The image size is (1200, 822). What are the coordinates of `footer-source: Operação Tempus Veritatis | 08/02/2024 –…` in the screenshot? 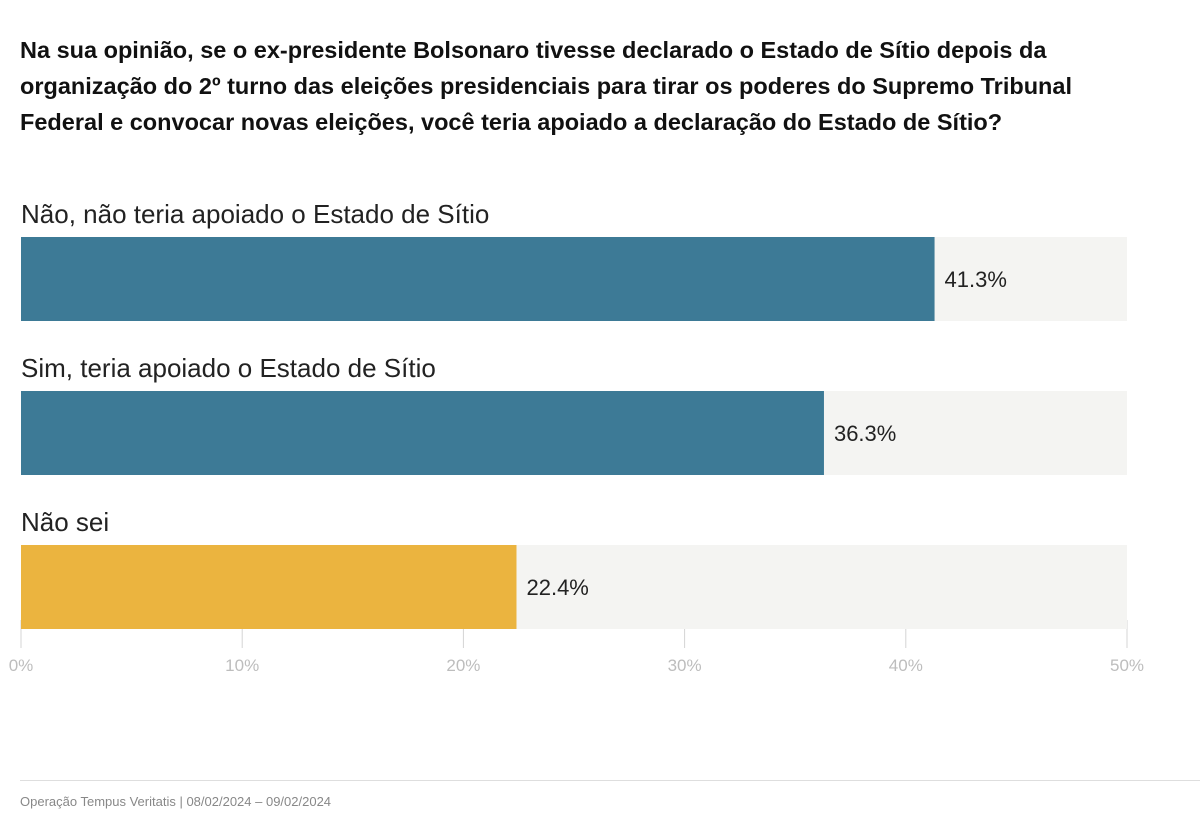 It's located at (176, 801).